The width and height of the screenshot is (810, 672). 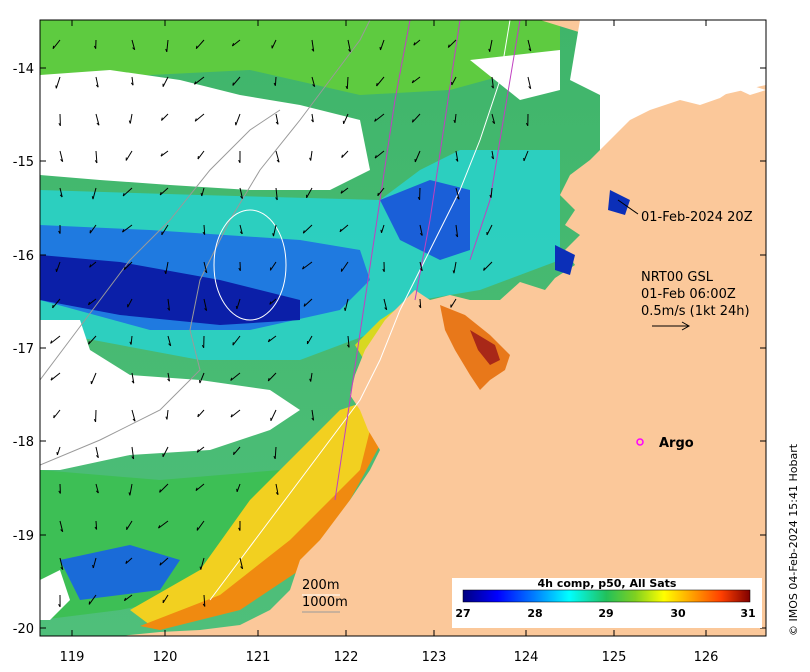 What do you see at coordinates (676, 443) in the screenshot?
I see `argo-label: Argo` at bounding box center [676, 443].